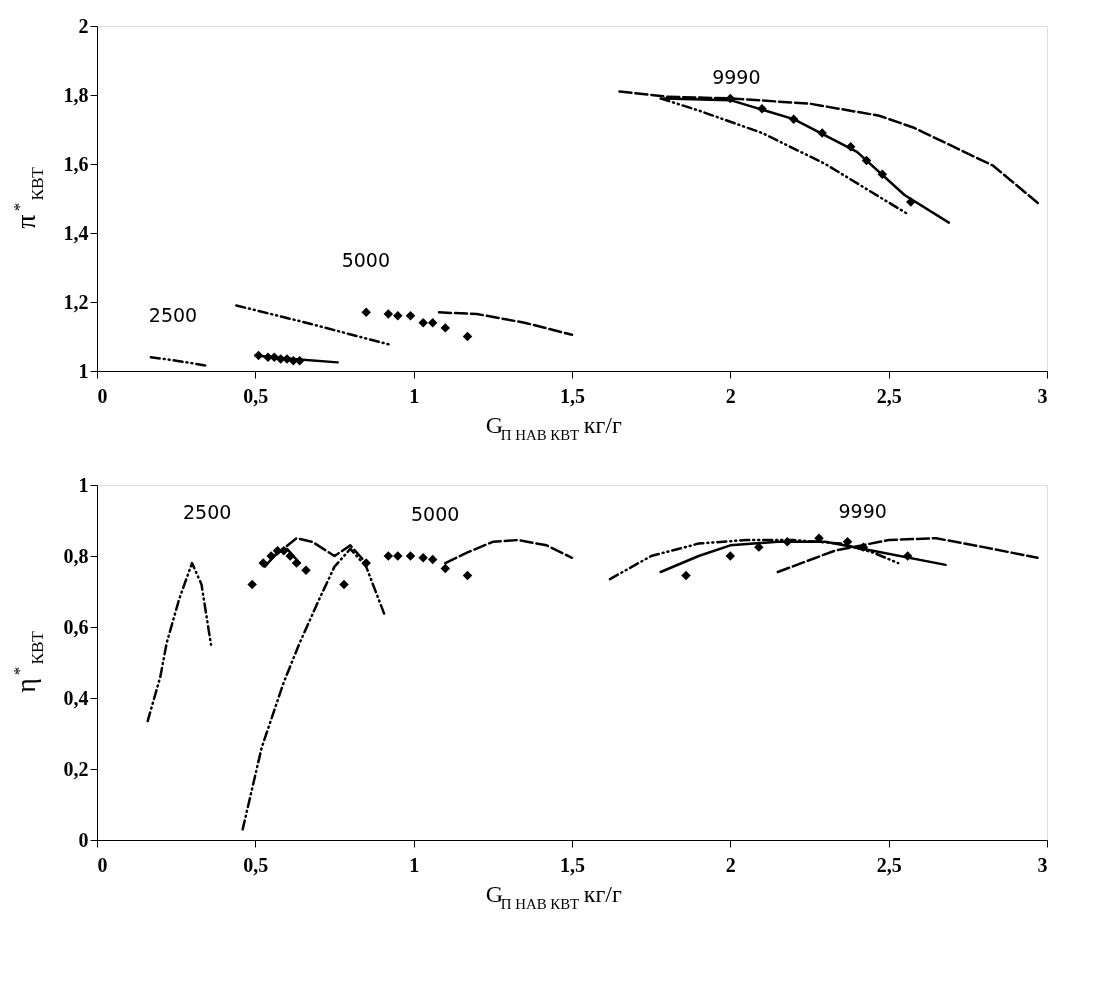  Describe the element at coordinates (29, 197) in the screenshot. I see `y-axis-title: π*КВТ` at that location.